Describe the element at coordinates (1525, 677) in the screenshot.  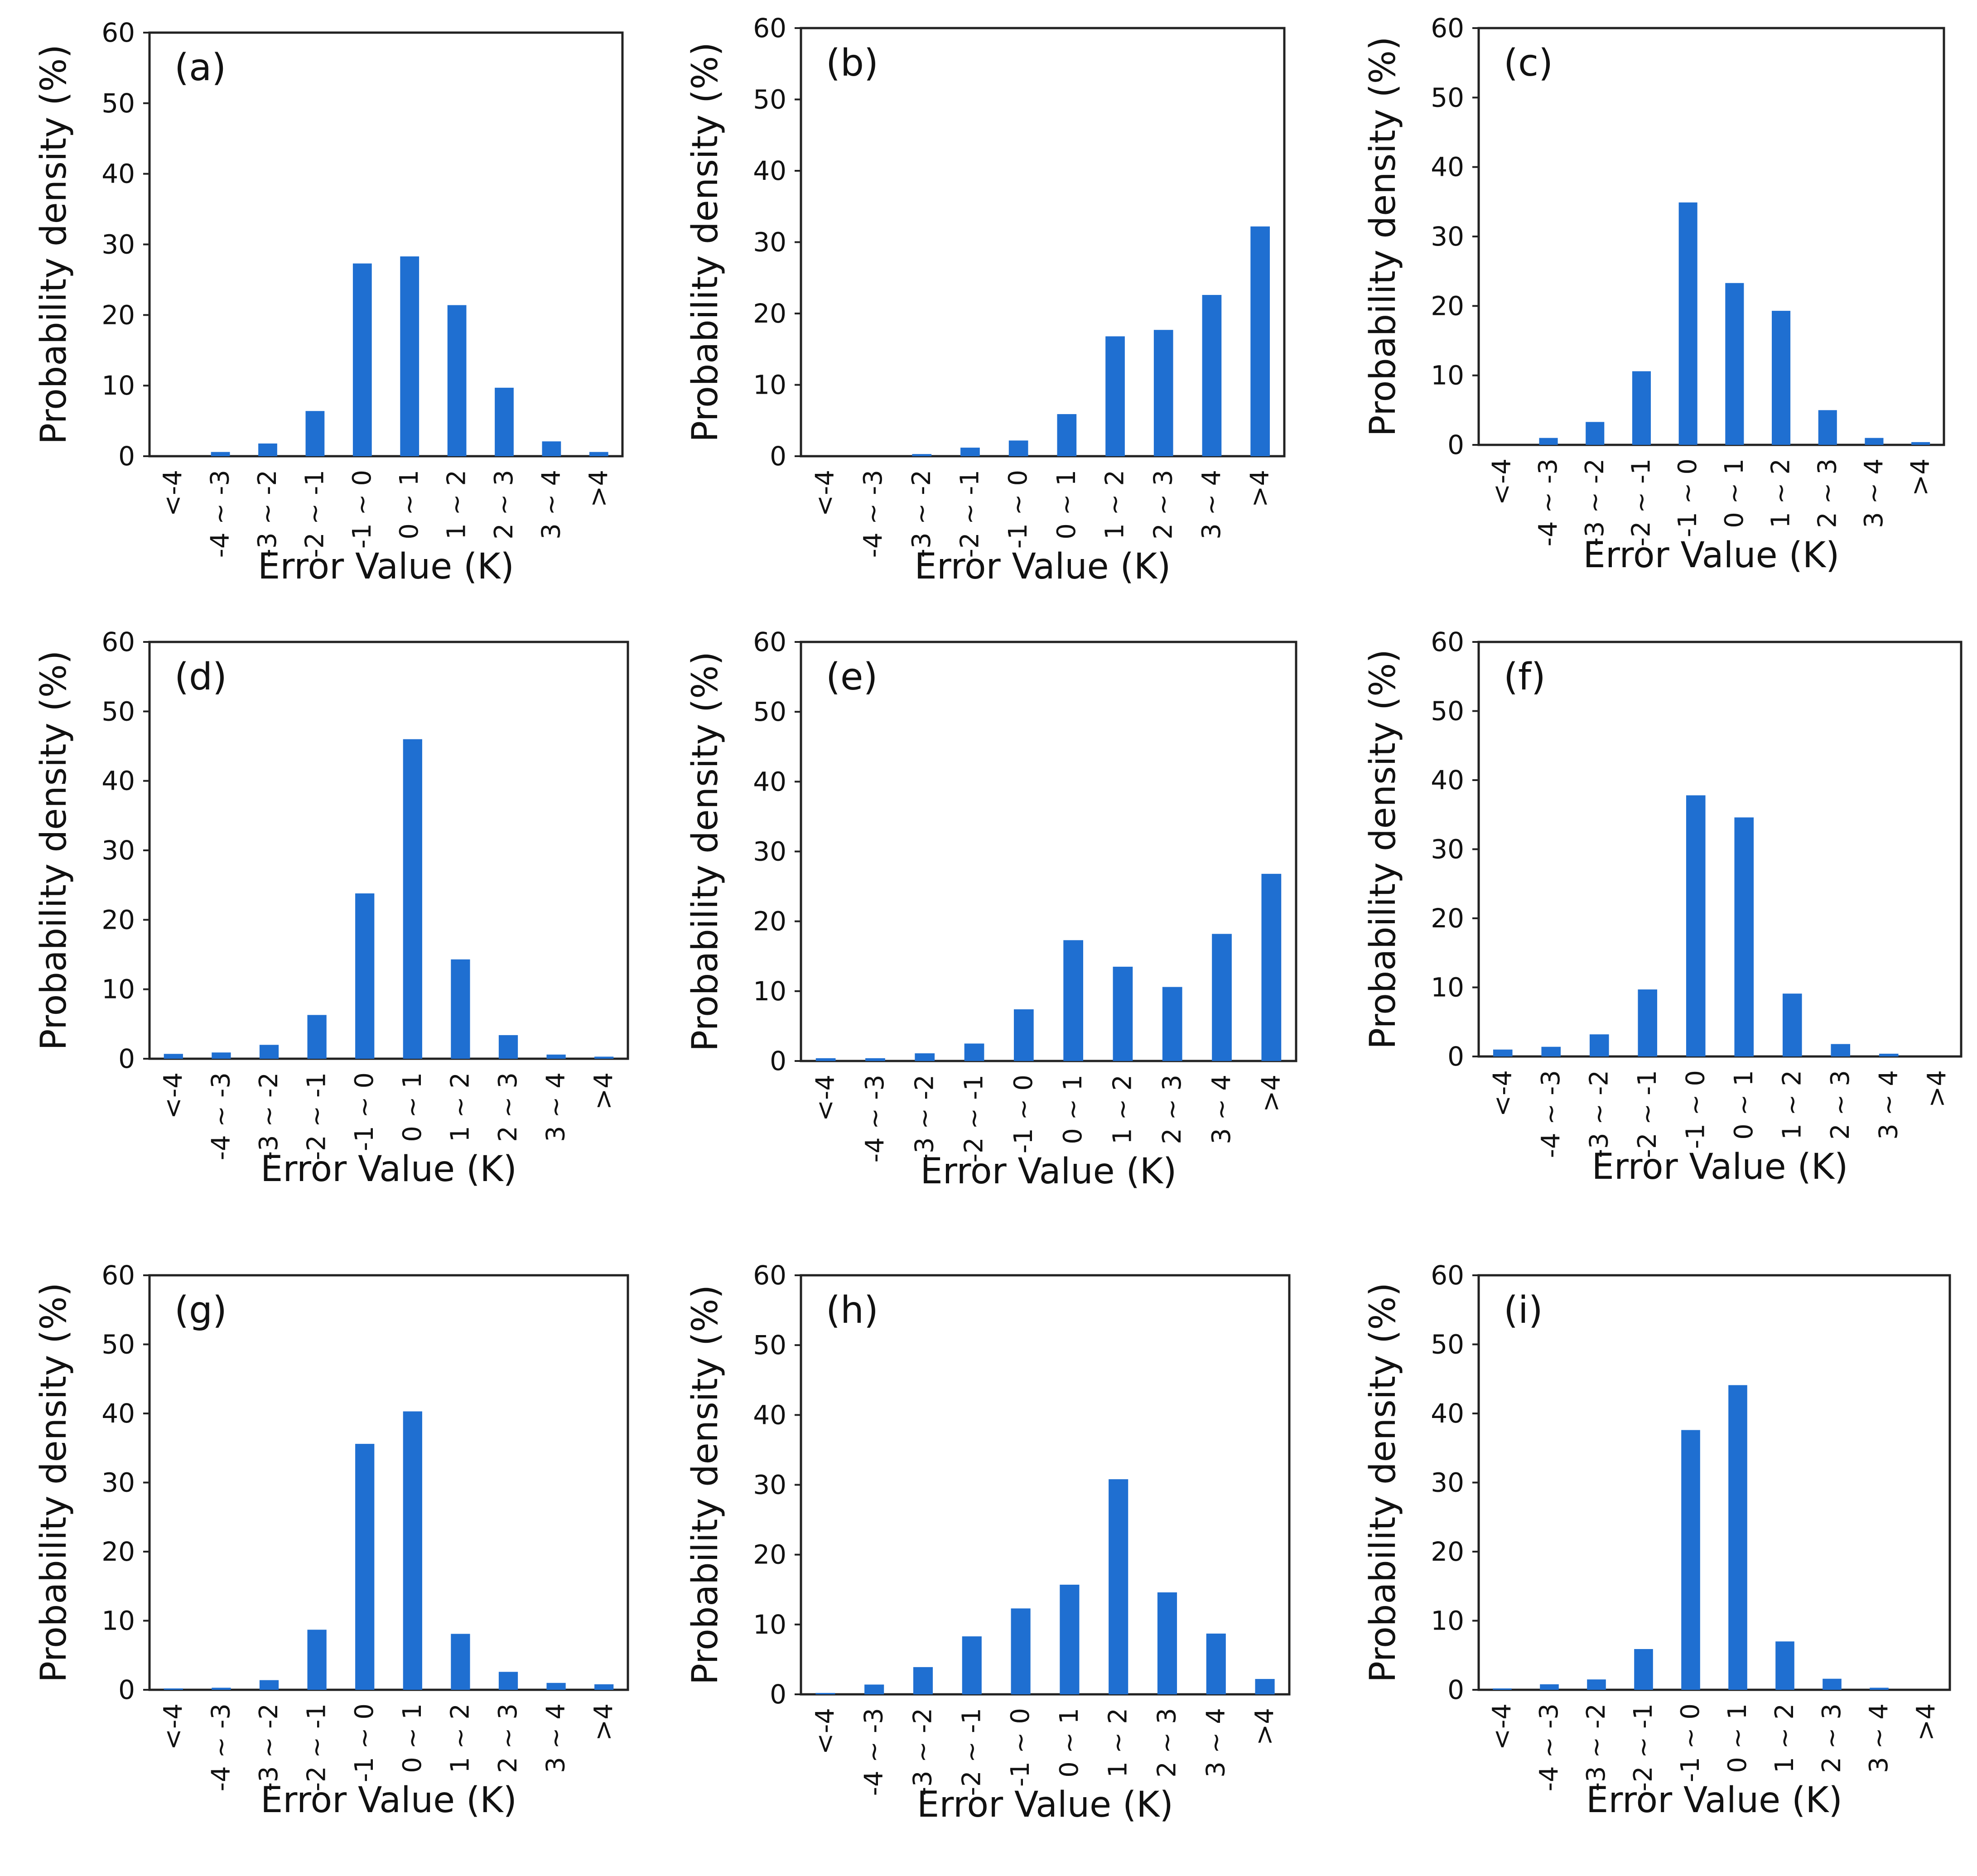
I see `panel-label: (f)` at that location.